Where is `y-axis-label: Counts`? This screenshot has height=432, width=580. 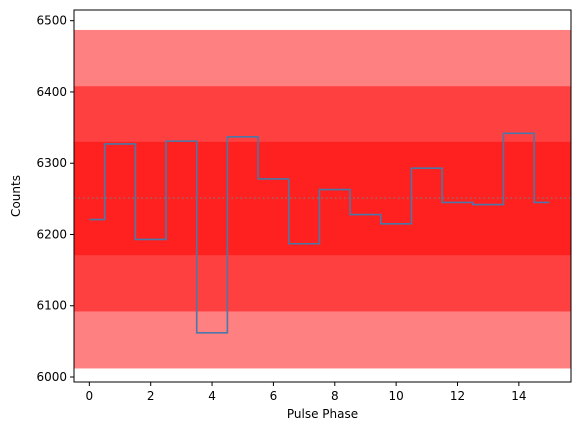 y-axis-label: Counts is located at coordinates (16, 196).